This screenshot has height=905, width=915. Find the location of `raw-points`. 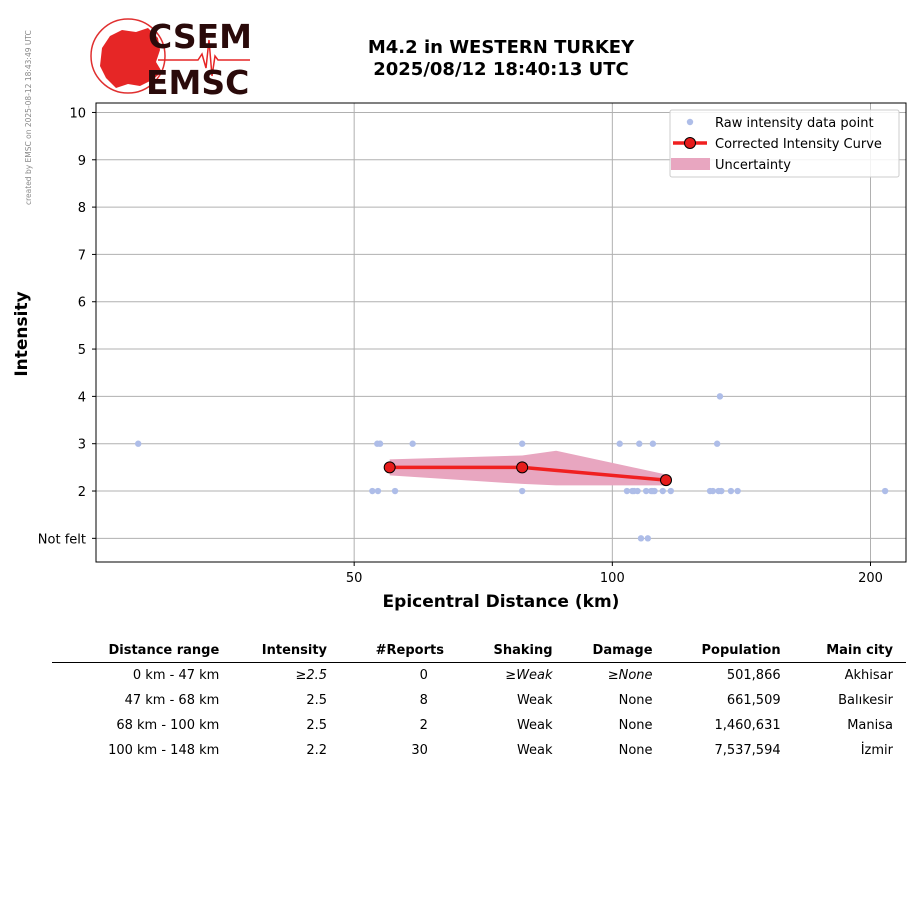

raw-points is located at coordinates (512, 467).